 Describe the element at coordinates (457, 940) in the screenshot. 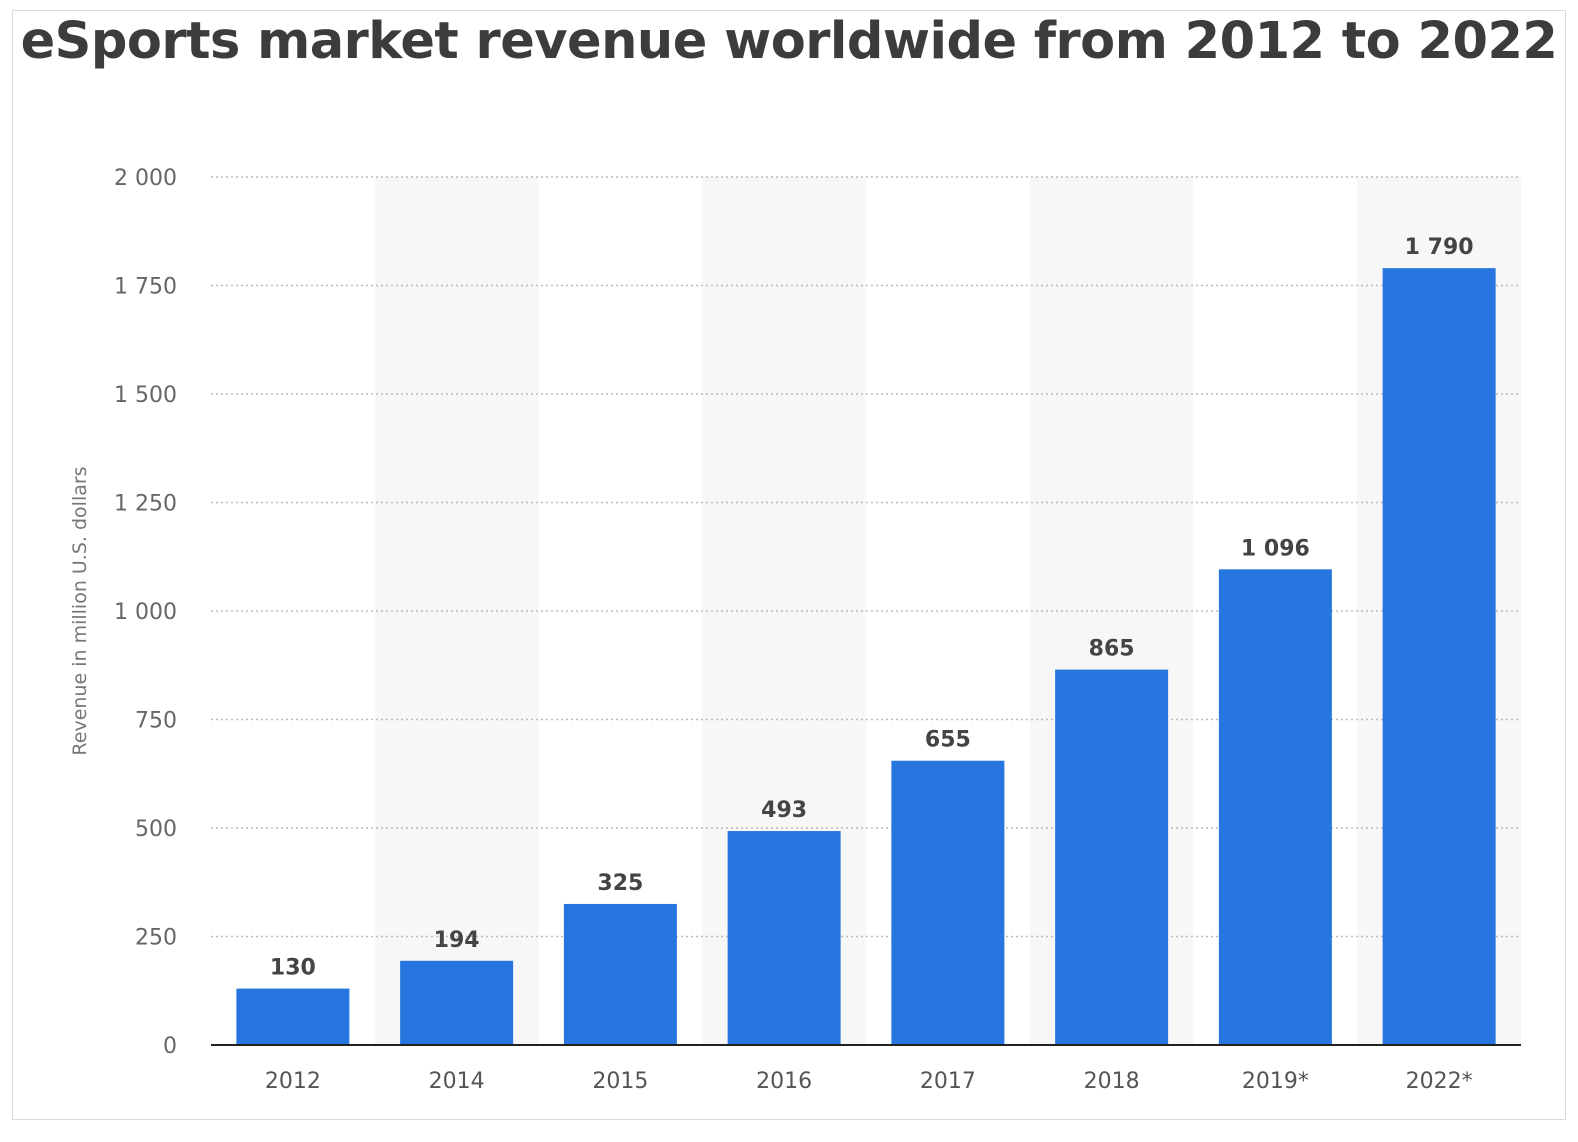

I see `data-label: 194` at that location.